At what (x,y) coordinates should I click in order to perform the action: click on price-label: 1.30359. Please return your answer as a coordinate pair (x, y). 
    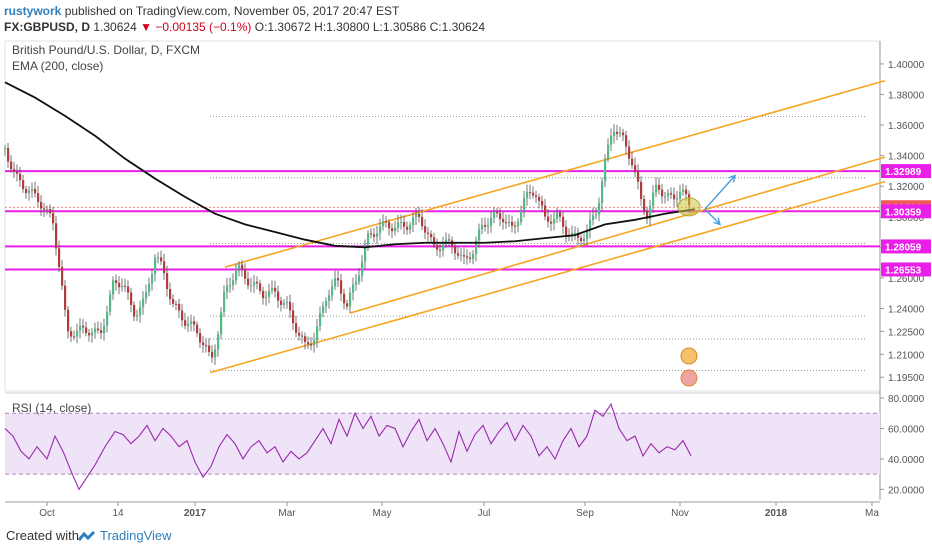
    Looking at the image, I should click on (903, 212).